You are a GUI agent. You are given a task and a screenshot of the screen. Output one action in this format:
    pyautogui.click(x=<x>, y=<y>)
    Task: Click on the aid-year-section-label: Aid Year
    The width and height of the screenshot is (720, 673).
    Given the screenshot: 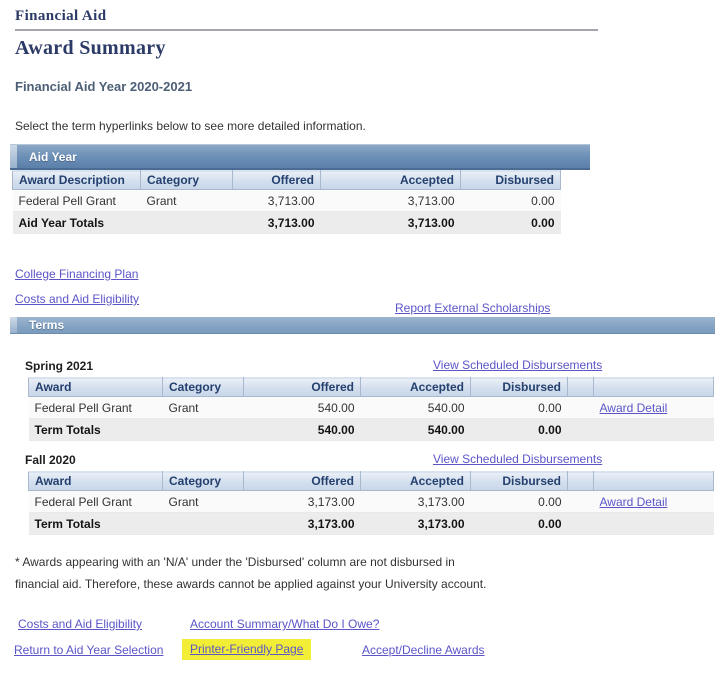 What is the action you would take?
    pyautogui.click(x=53, y=157)
    